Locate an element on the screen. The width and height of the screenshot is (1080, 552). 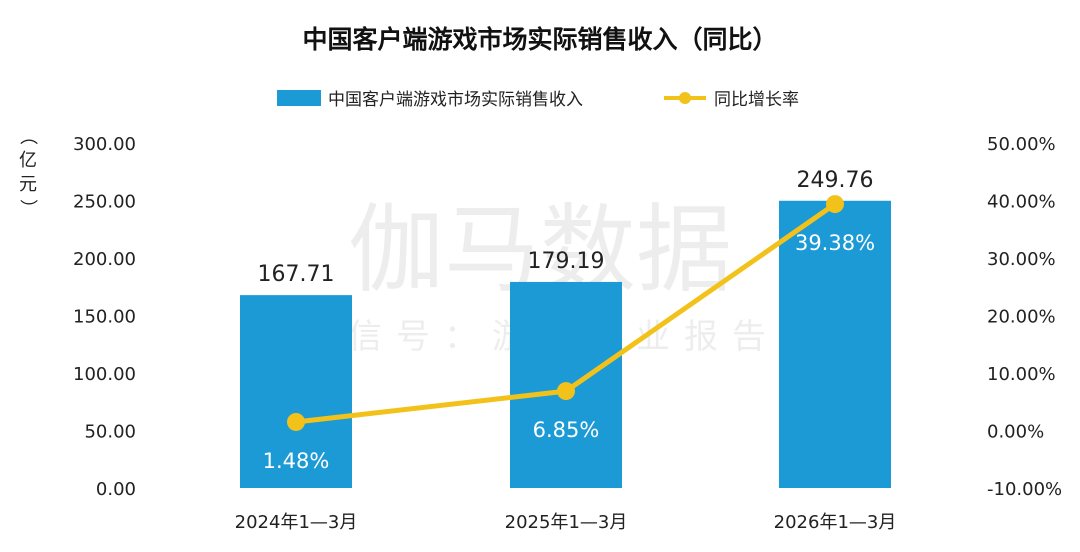
y-left-tick-label: 50.00 is located at coordinates (110, 432).